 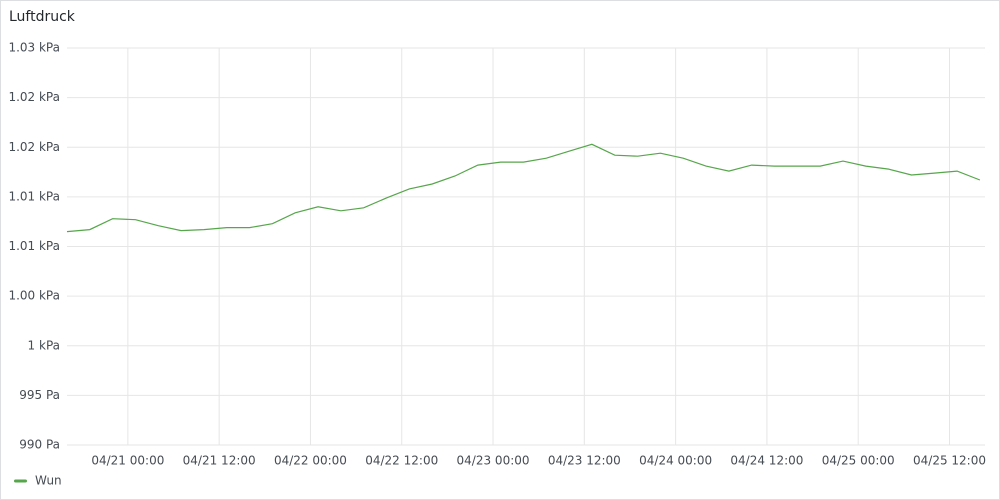 What do you see at coordinates (219, 461) in the screenshot?
I see `x-tick-label: 04/21 12:00` at bounding box center [219, 461].